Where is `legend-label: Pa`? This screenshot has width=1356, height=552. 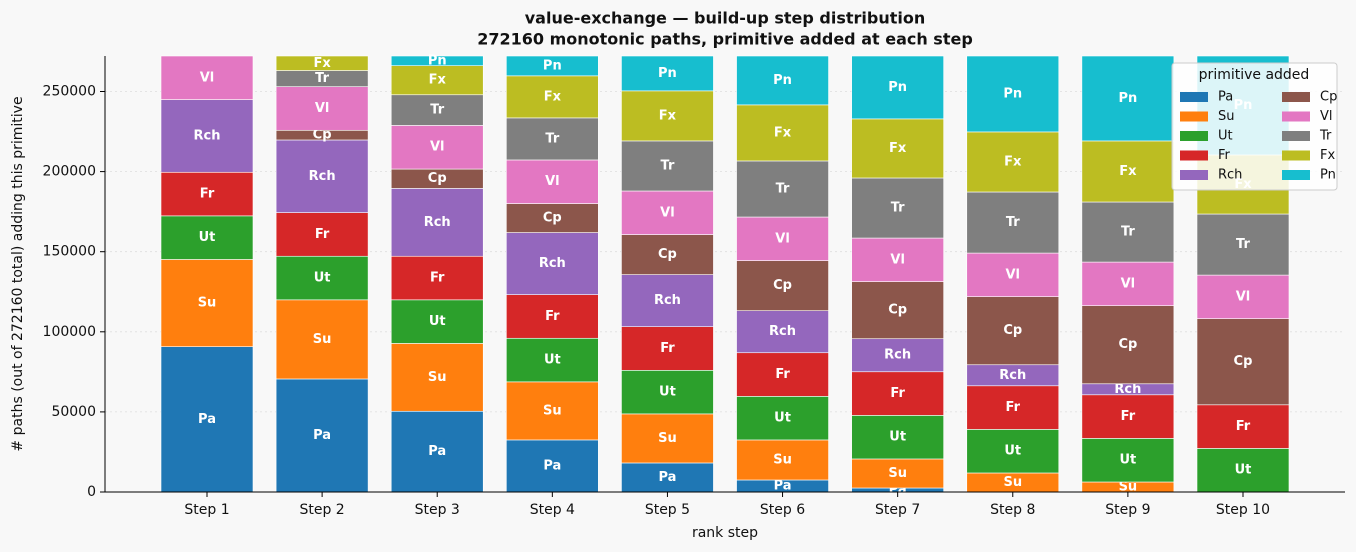 legend-label: Pa is located at coordinates (1225, 97).